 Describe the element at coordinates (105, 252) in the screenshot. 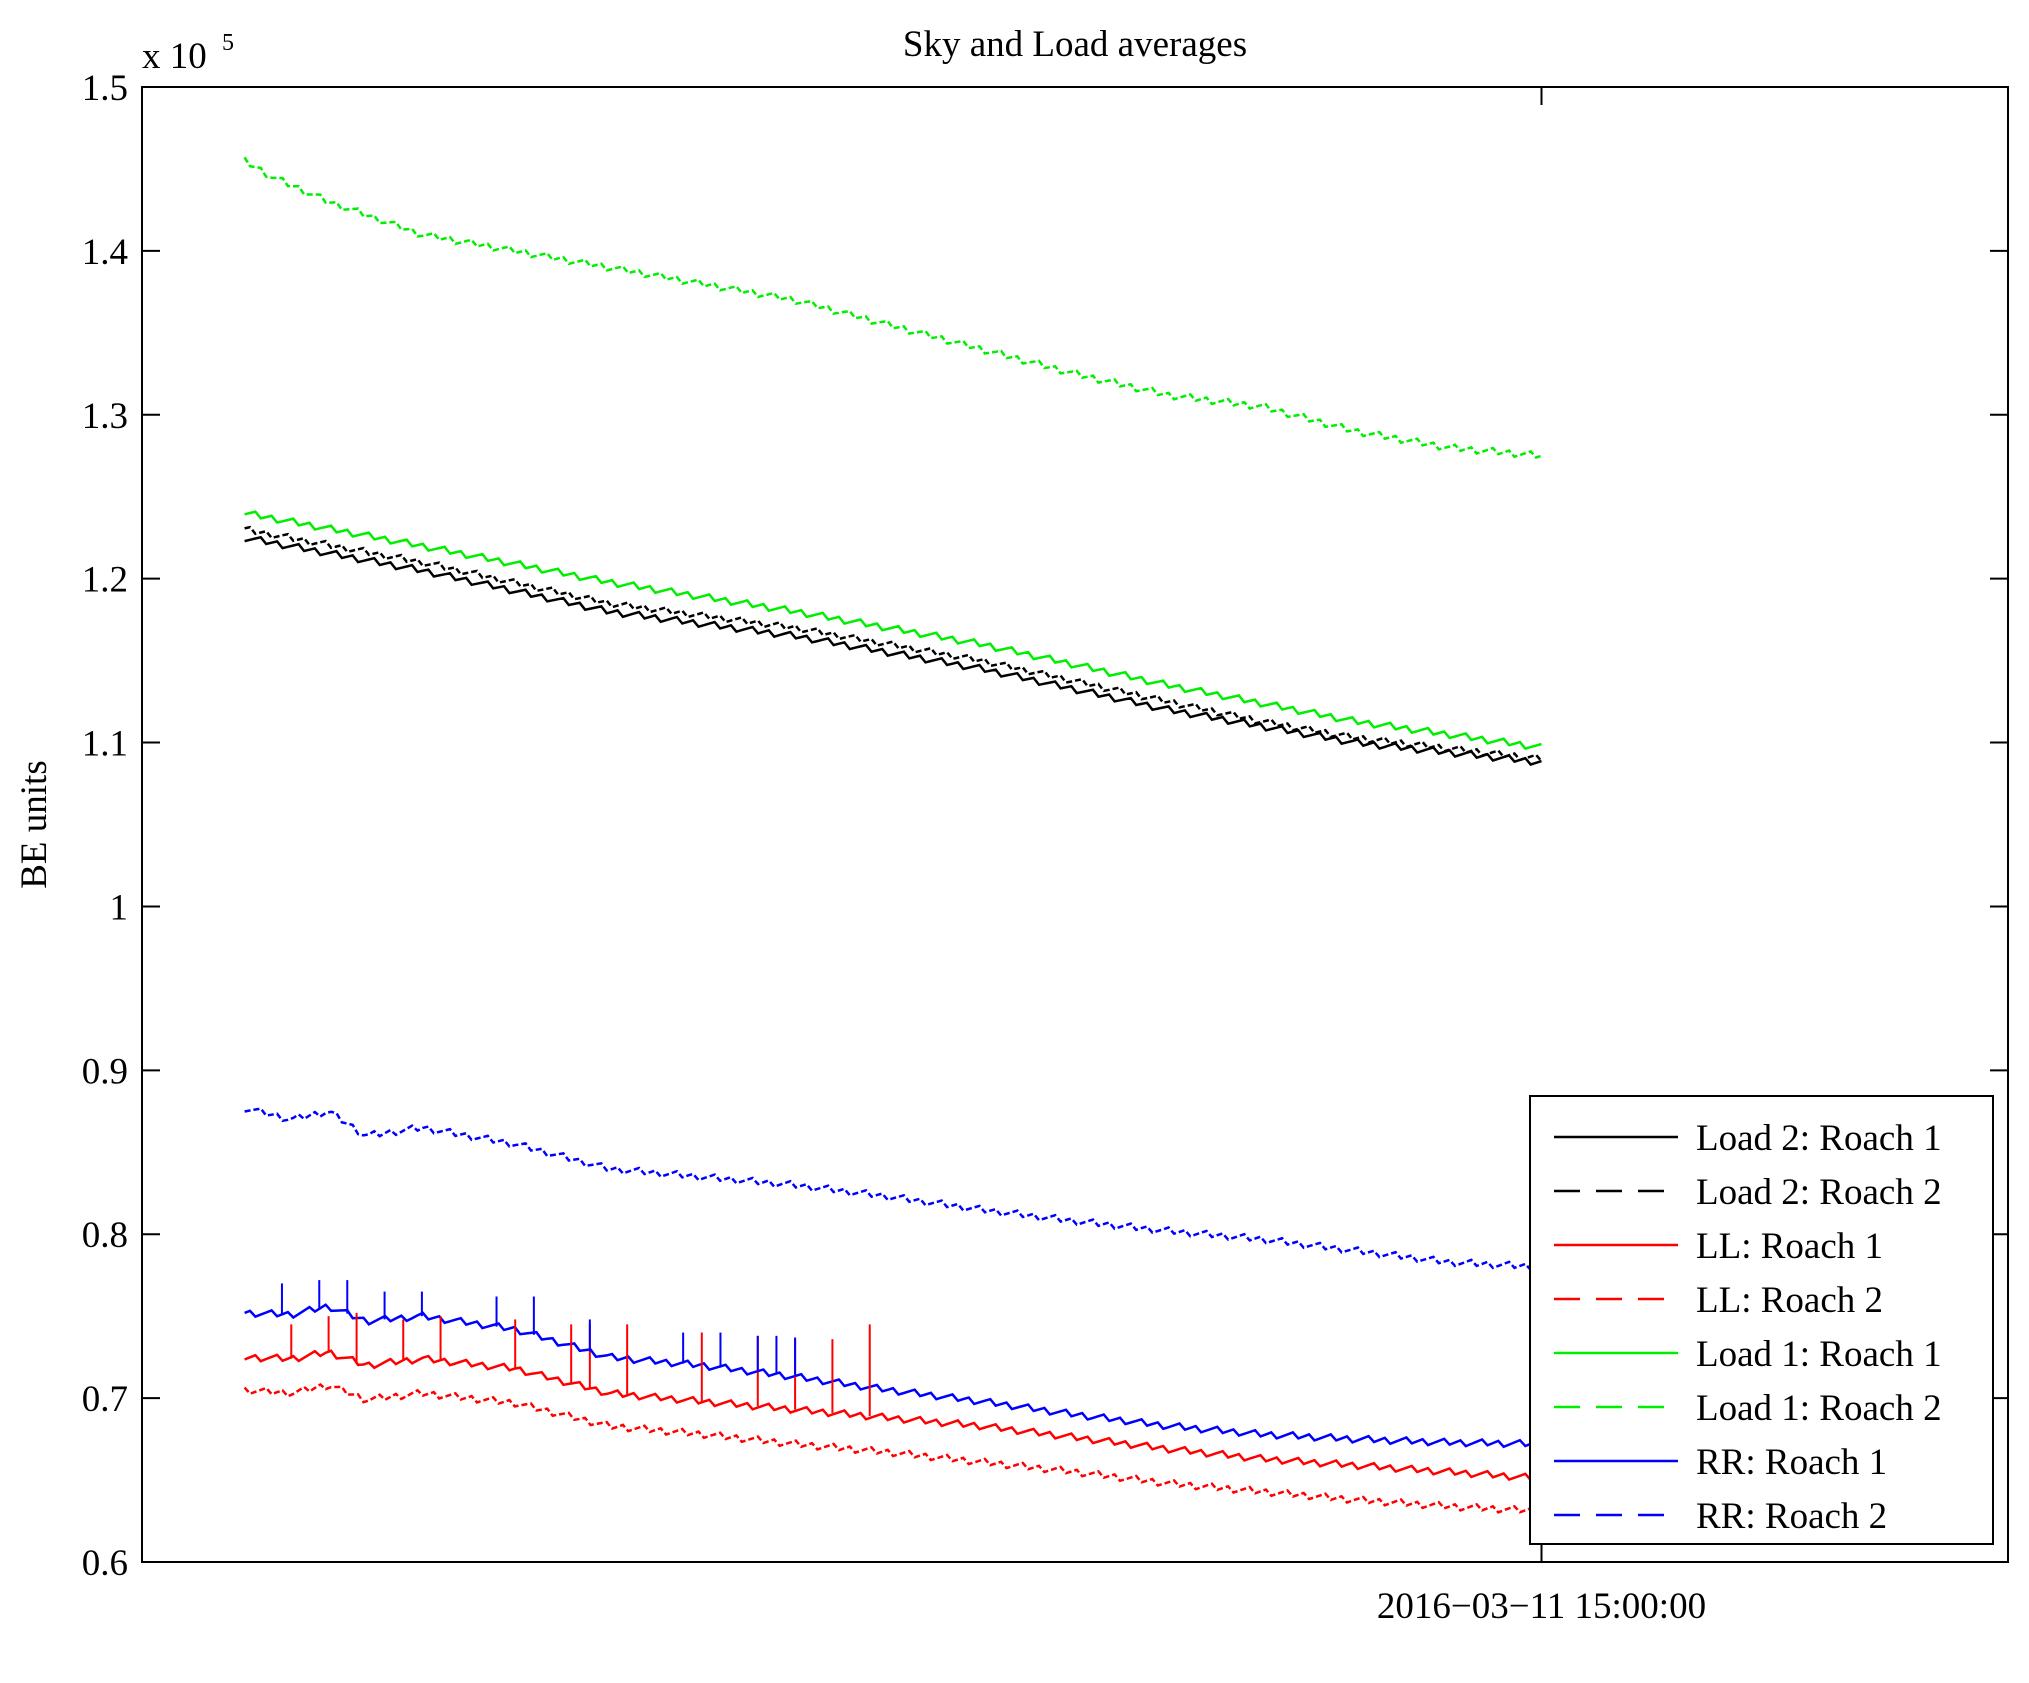

I see `y-tick-label: 1.4` at that location.